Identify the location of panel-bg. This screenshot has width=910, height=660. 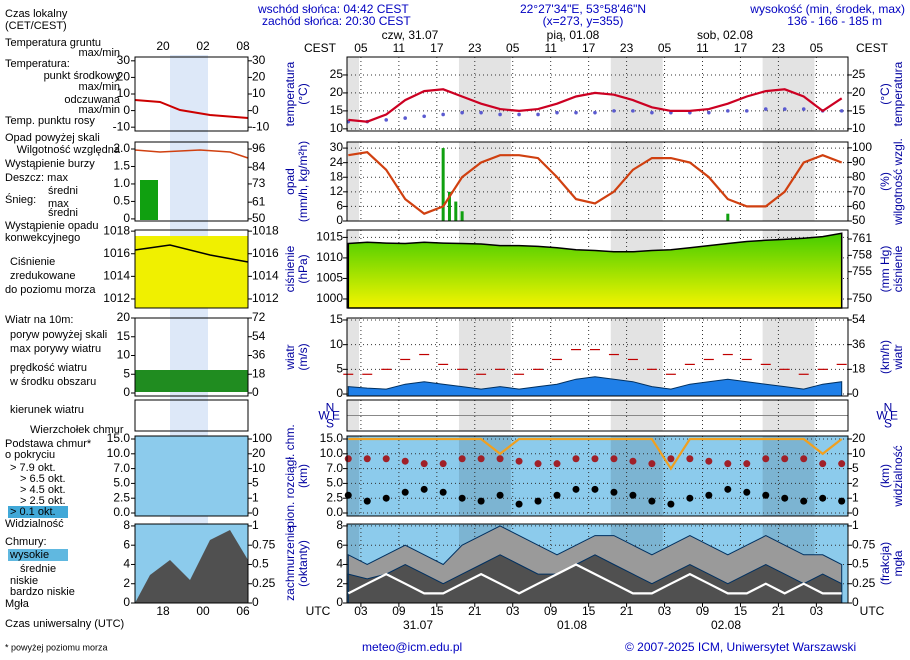
(597, 181).